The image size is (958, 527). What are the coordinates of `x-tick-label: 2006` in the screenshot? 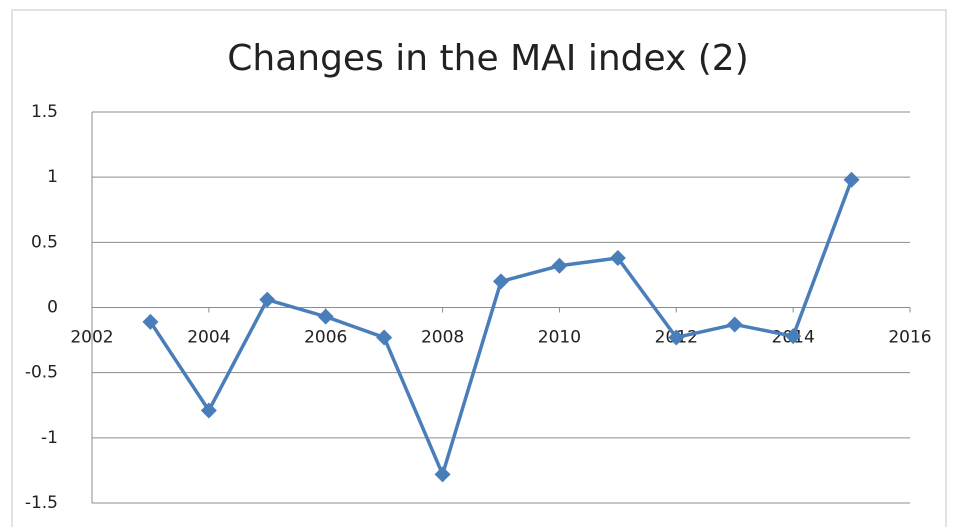 It's located at (325, 338).